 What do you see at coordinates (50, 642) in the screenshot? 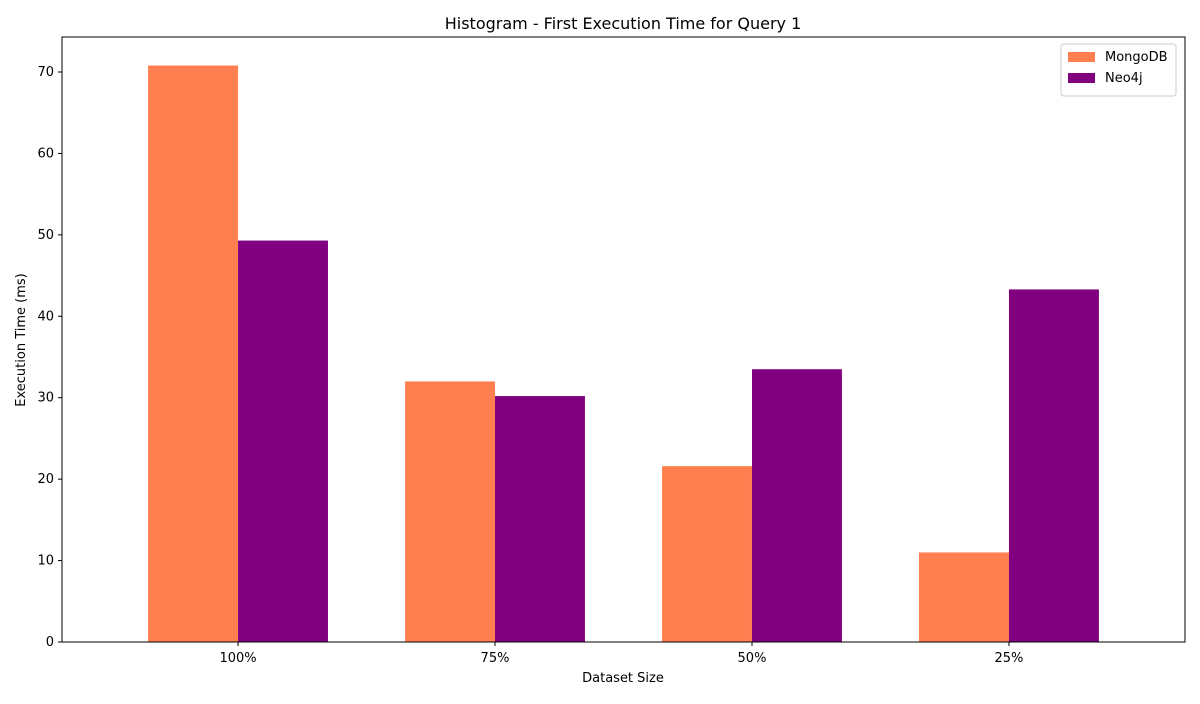
I see `y-tick-label: 0` at bounding box center [50, 642].